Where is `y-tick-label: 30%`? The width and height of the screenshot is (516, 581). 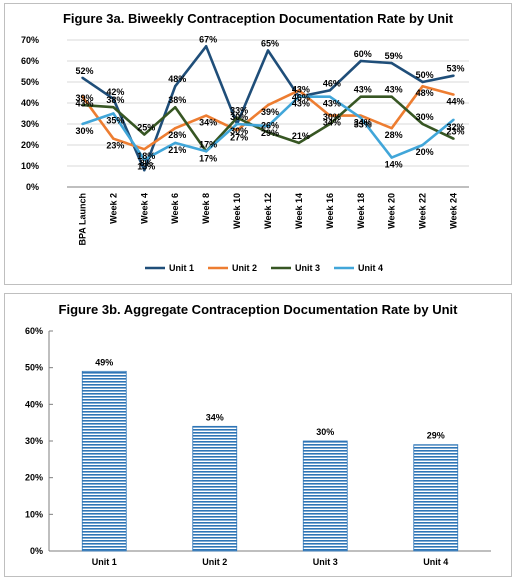 y-tick-label: 30% is located at coordinates (30, 124).